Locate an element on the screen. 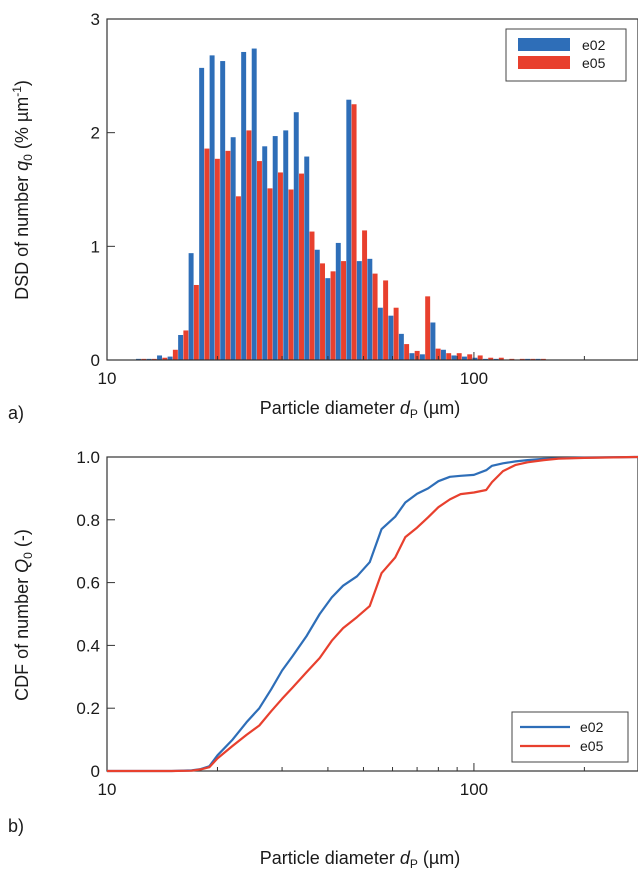 This screenshot has width=638, height=874. y-tick-label: 0.8 is located at coordinates (88, 520).